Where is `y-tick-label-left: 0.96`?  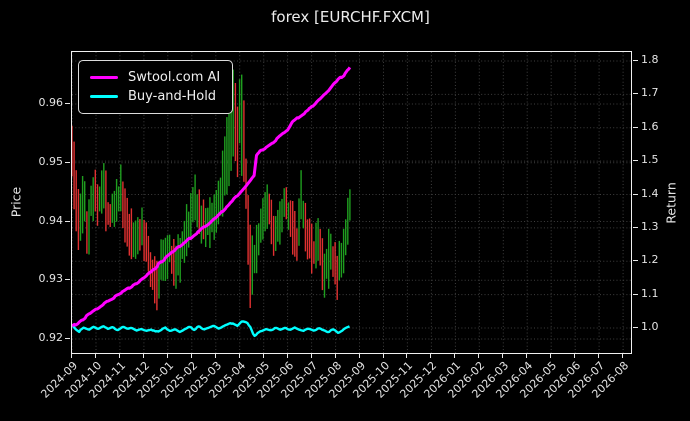
y-tick-label-left: 0.96 is located at coordinates (51, 102).